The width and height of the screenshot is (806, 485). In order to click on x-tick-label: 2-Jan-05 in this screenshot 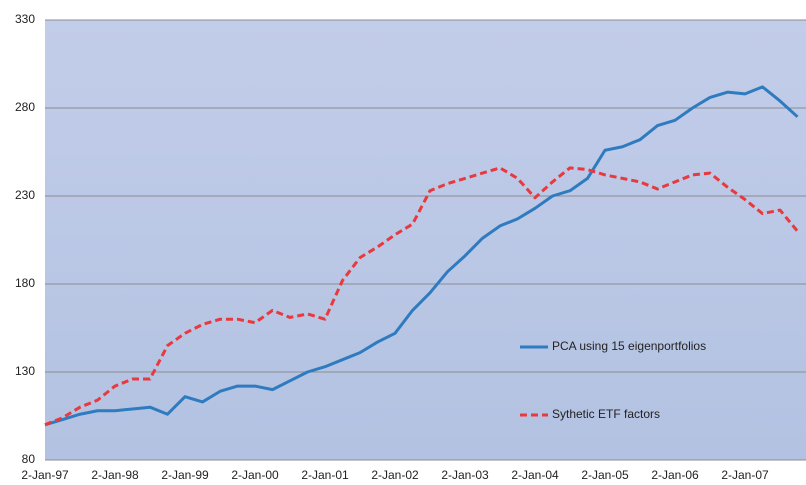, I will do `click(605, 475)`.